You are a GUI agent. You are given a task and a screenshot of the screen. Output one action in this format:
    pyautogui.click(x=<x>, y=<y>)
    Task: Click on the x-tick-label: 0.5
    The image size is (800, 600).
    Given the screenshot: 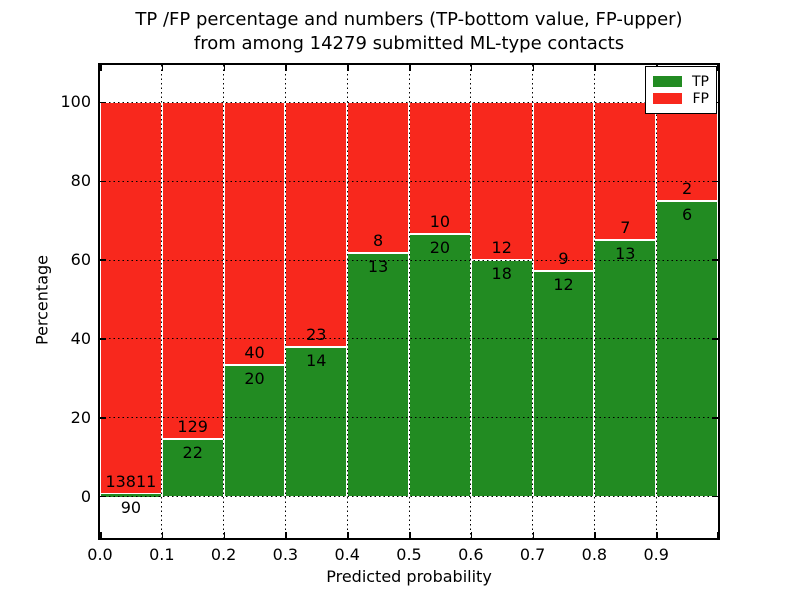 What is the action you would take?
    pyautogui.click(x=409, y=554)
    